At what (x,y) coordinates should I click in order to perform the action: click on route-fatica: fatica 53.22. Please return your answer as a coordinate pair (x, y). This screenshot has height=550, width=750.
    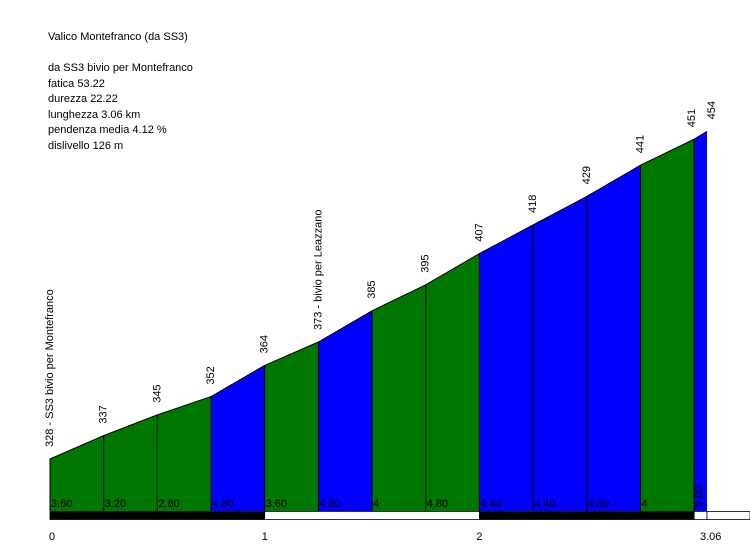
    Looking at the image, I should click on (76, 83).